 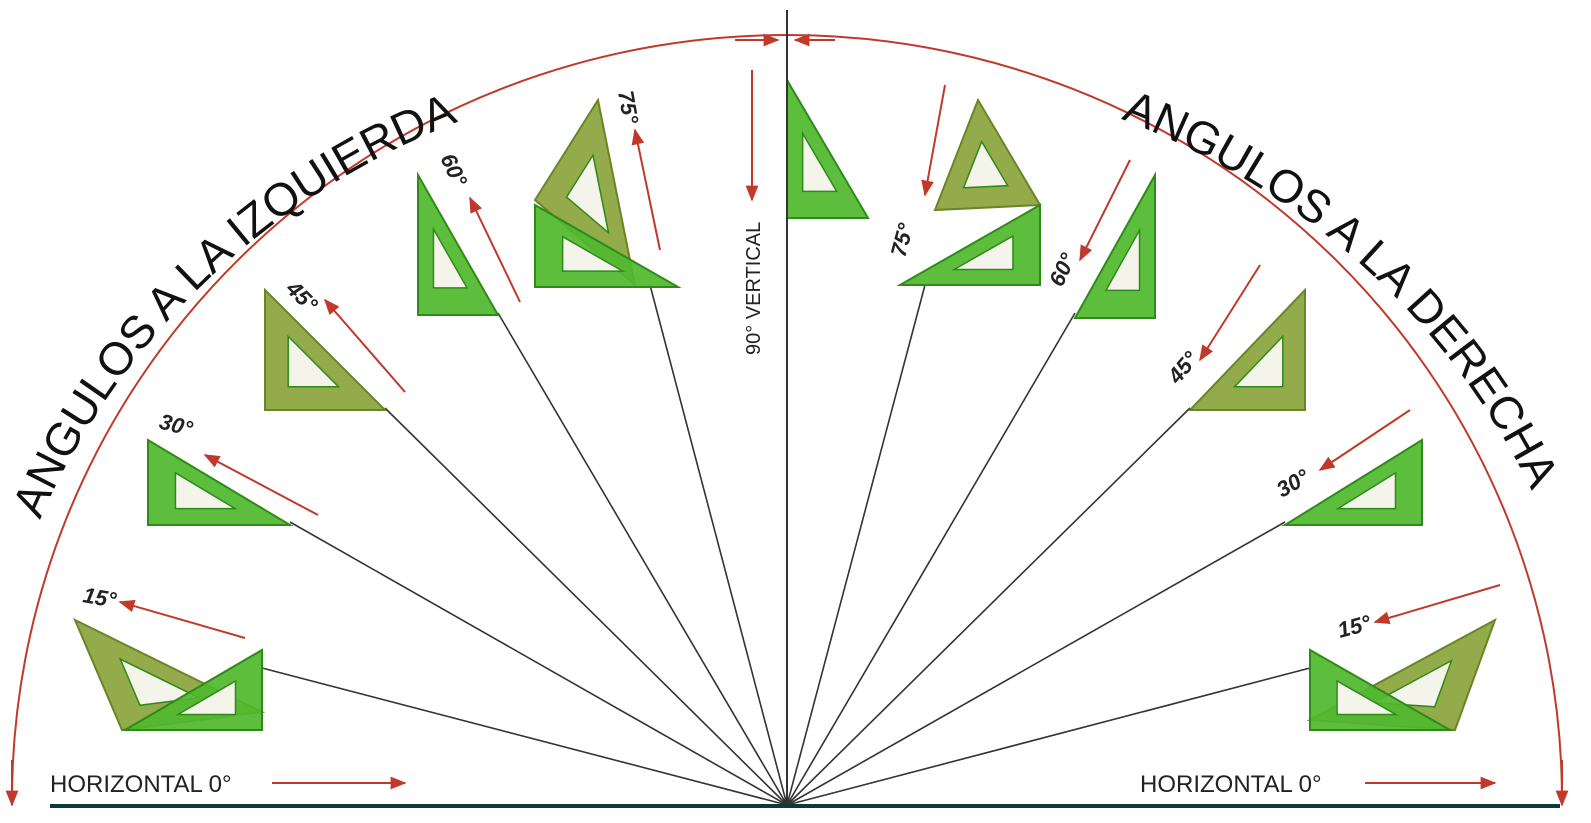 I want to click on horizontal-right: HORIZONTAL 0°, so click(x=1231, y=784).